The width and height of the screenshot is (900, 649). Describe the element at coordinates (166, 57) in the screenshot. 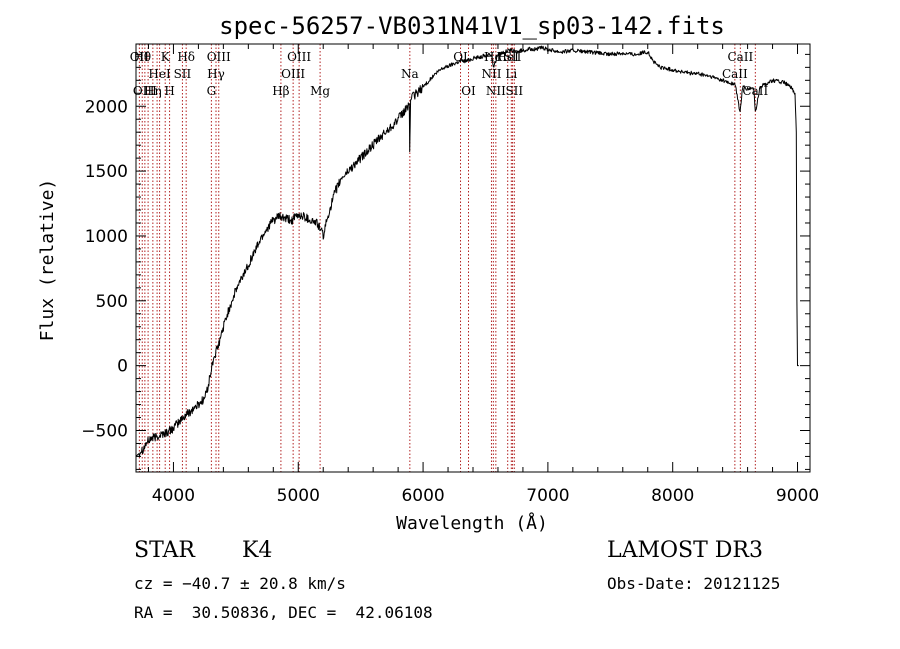

I see `line-label-7-top: K` at that location.